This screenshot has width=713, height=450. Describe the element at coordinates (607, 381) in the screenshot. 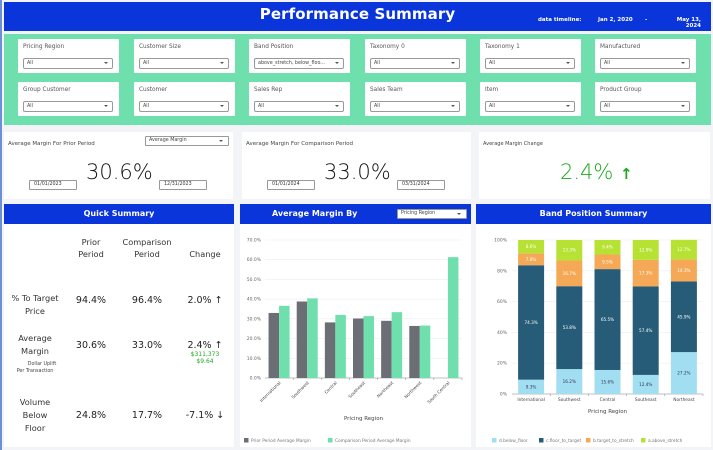

I see `data-label: 15.6%` at that location.